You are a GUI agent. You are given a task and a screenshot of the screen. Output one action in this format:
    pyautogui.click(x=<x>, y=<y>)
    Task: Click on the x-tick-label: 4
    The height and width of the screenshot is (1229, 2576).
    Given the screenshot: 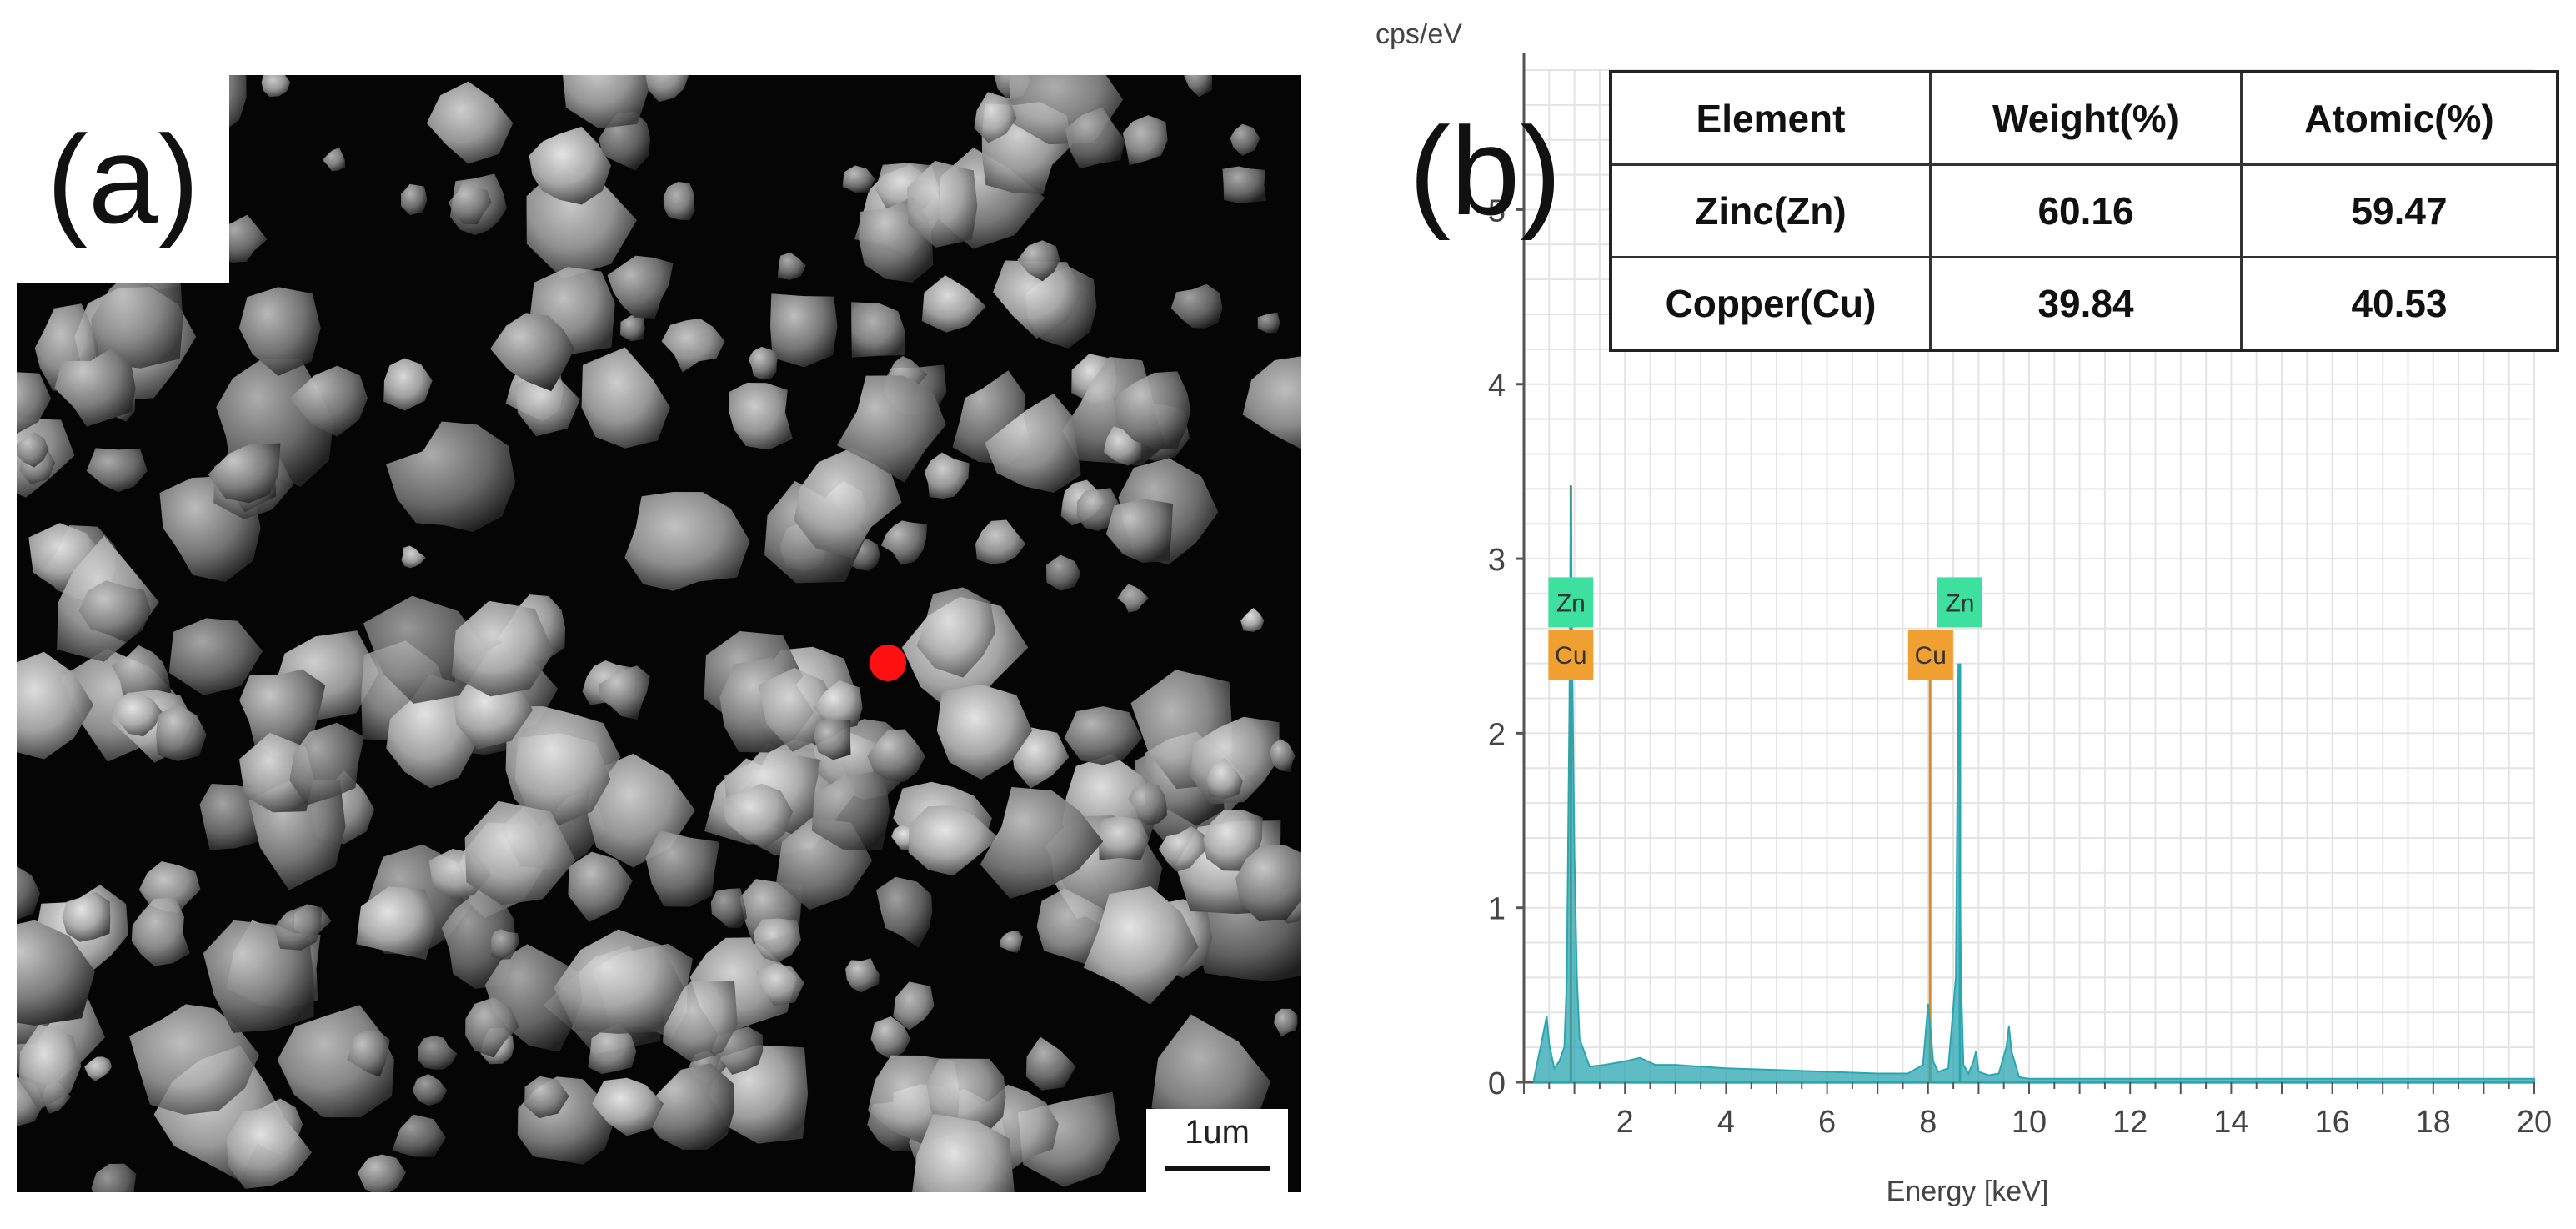 What is the action you would take?
    pyautogui.click(x=1726, y=1122)
    